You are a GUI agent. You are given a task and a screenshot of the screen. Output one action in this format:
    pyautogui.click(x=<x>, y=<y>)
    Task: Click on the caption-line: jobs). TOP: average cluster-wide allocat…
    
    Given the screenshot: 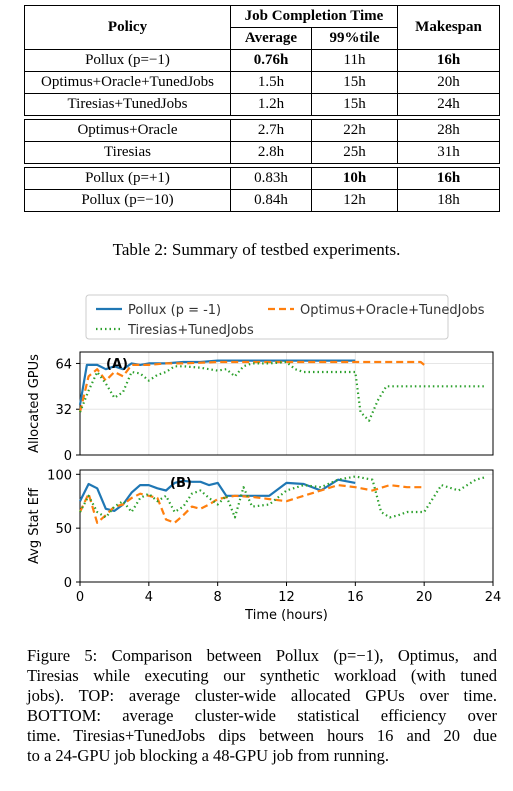 What is the action you would take?
    pyautogui.click(x=262, y=695)
    